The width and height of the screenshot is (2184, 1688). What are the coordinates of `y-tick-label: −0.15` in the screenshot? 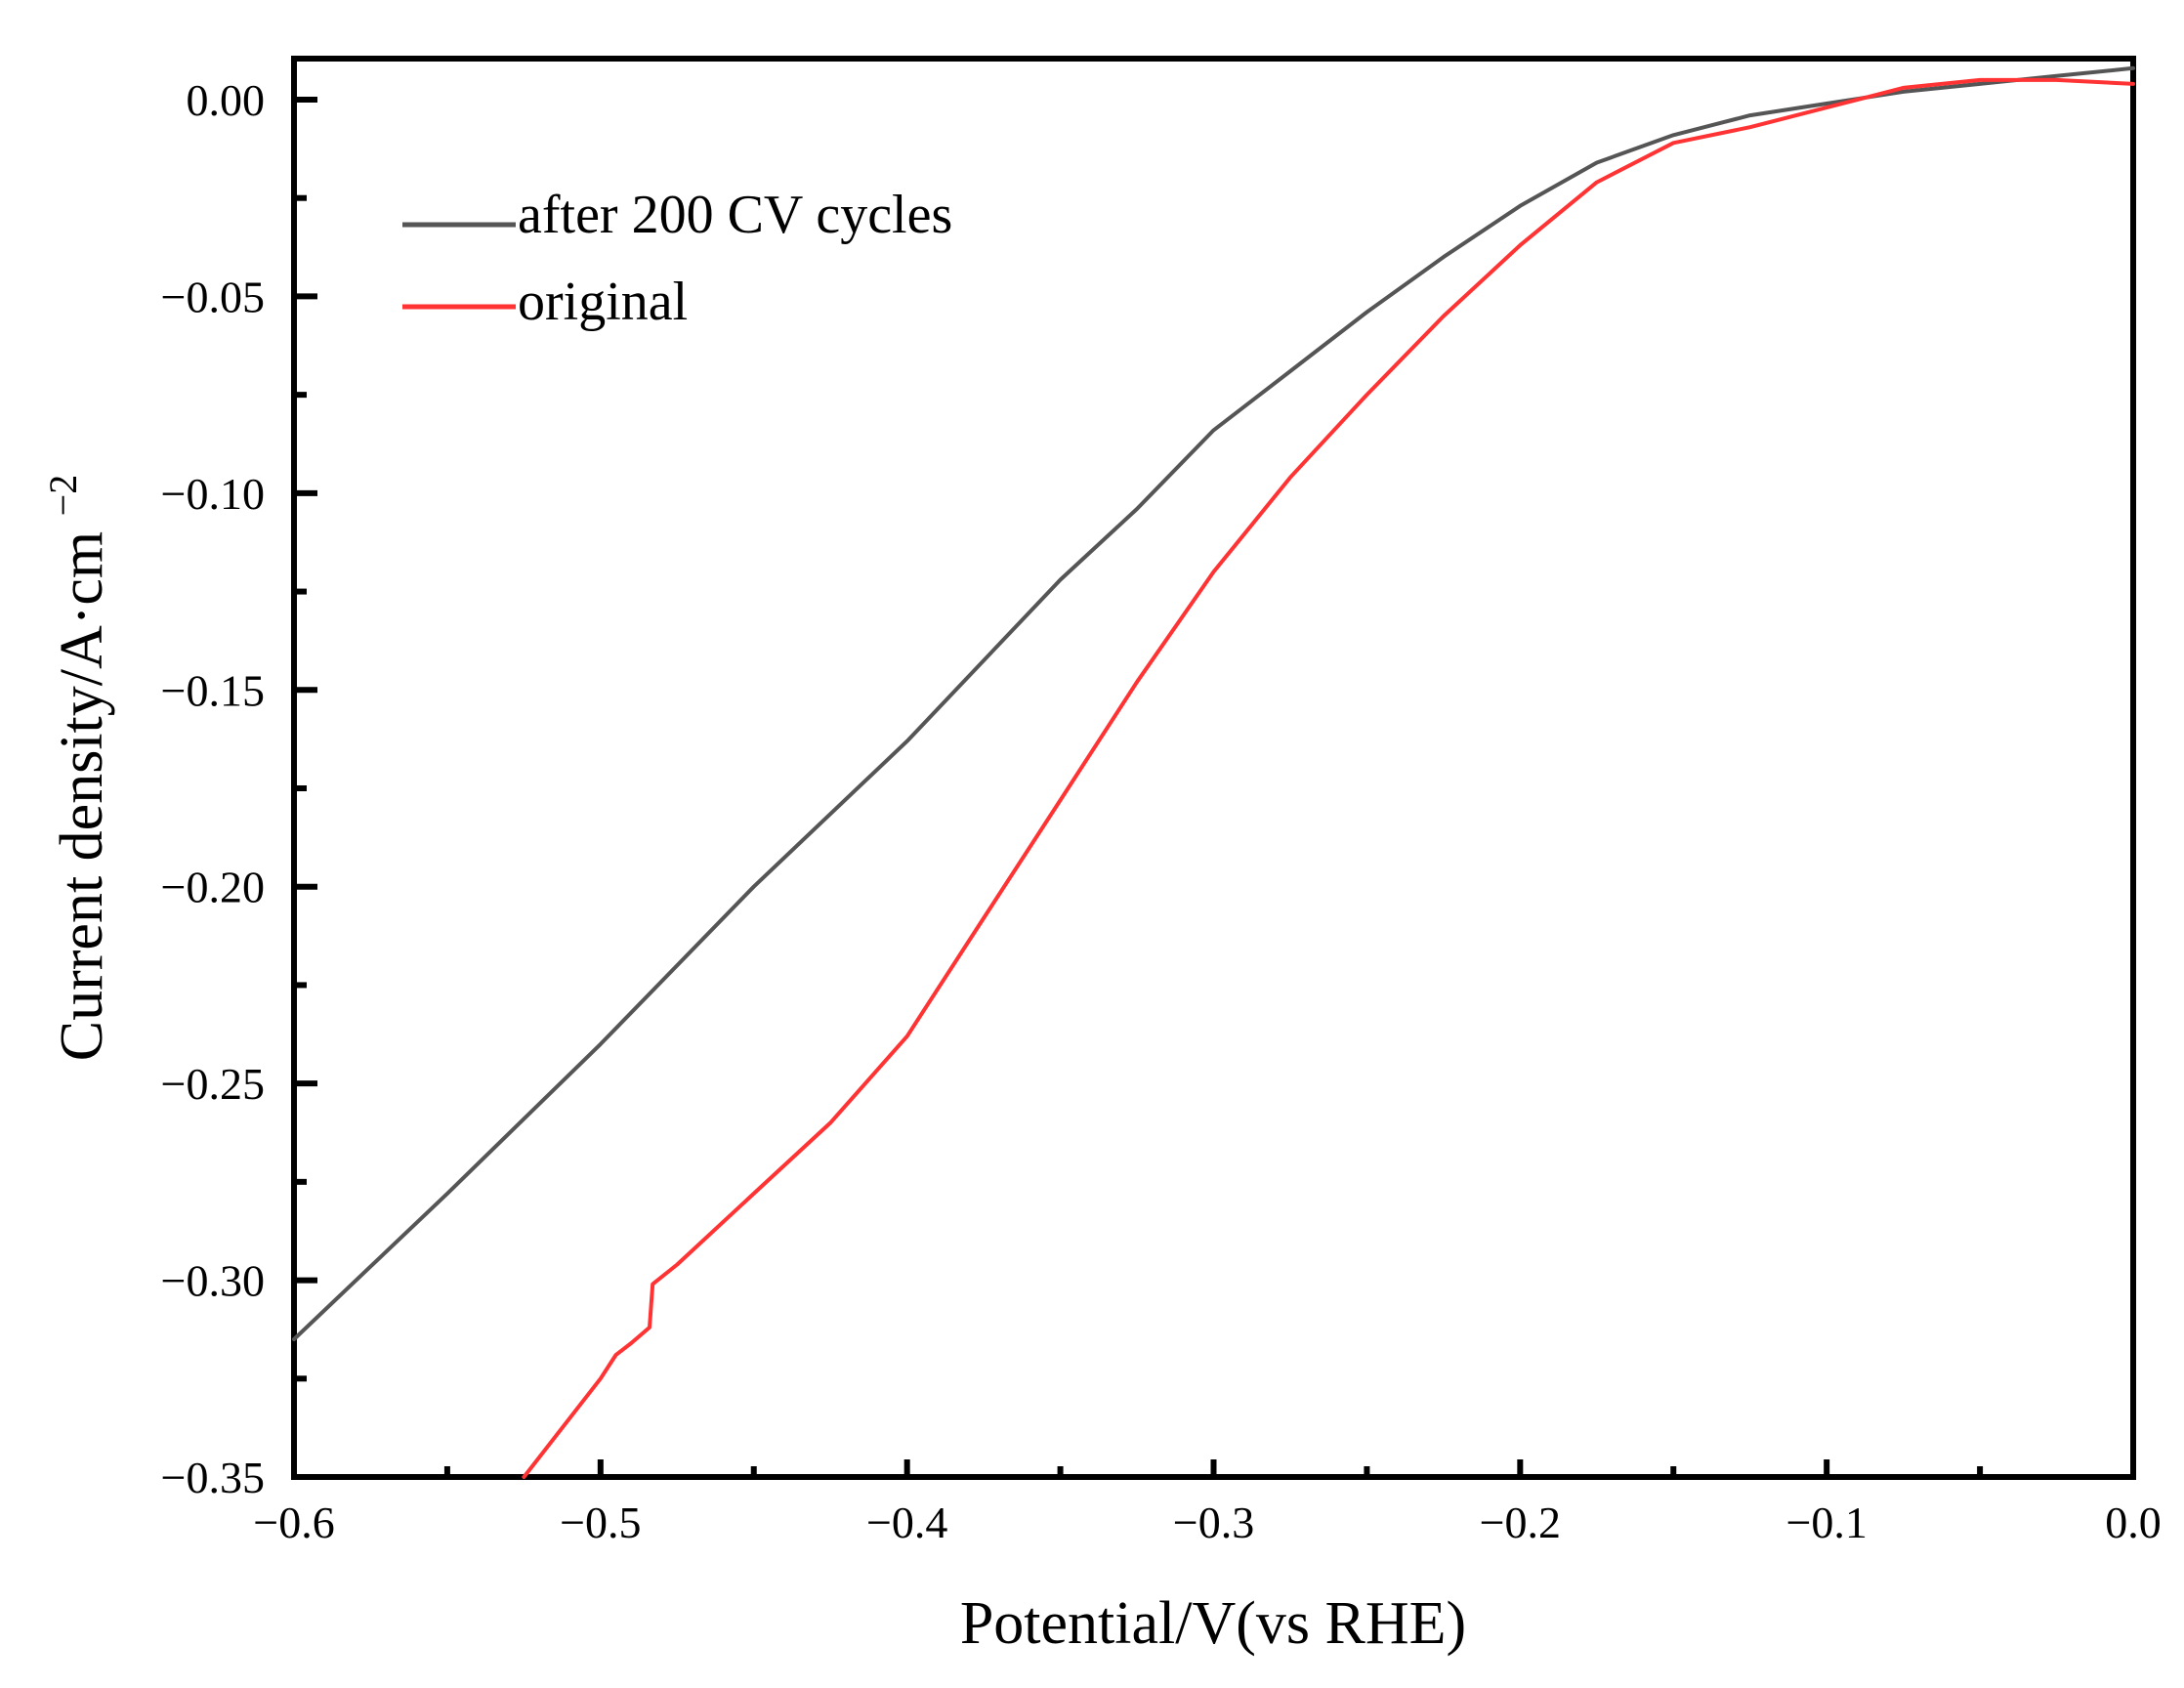 It's located at (213, 690).